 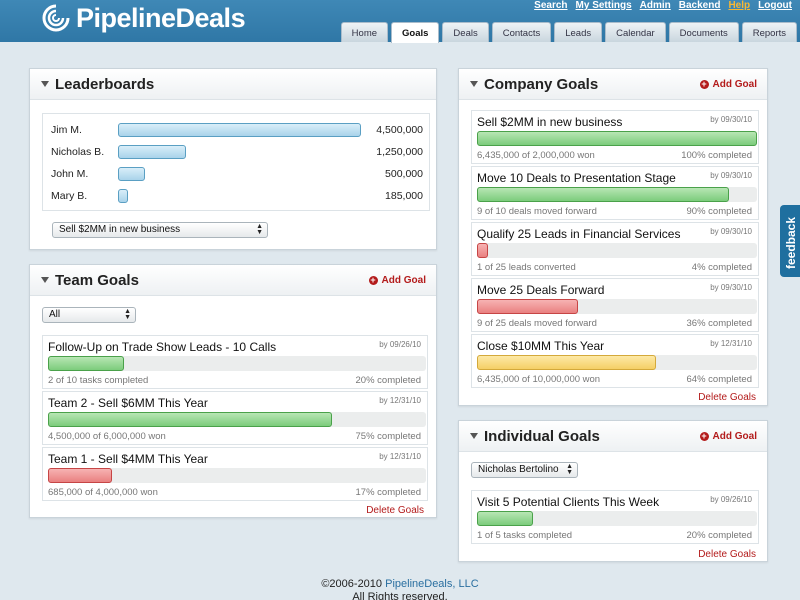 I want to click on footer-company-link: PipelineDeals, LLC, so click(x=432, y=584).